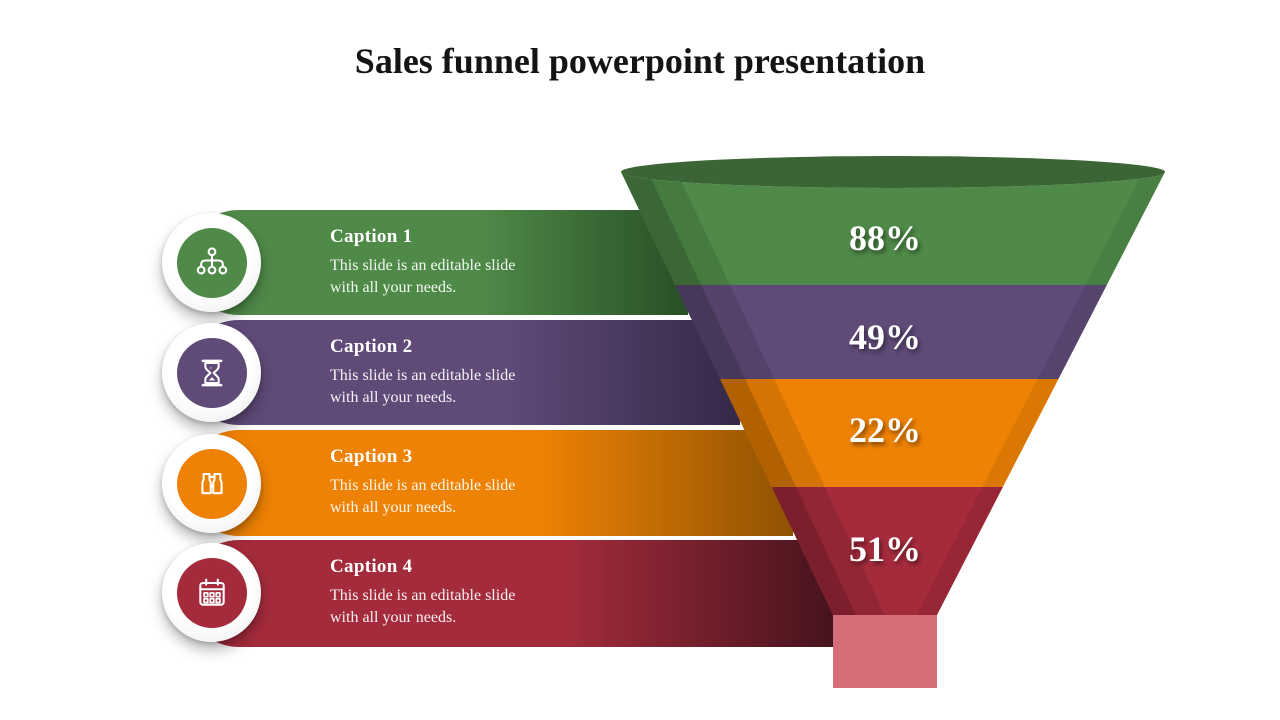  I want to click on percent-label-4: 51%, so click(885, 549).